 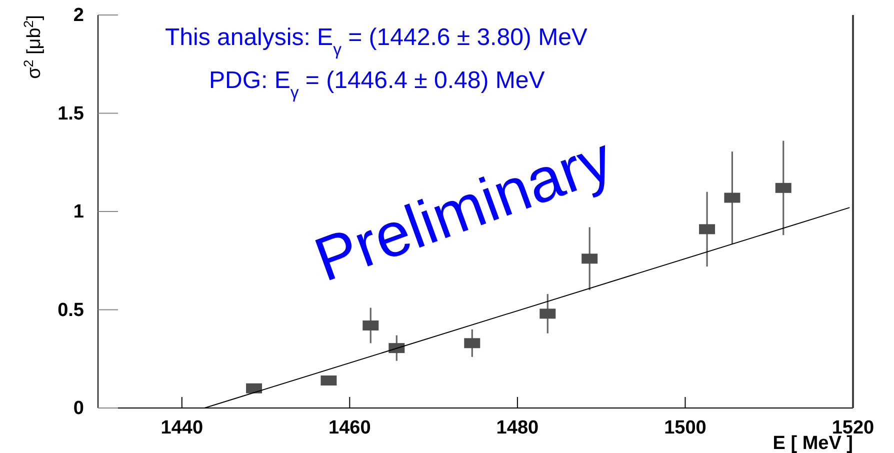 What do you see at coordinates (78, 212) in the screenshot?
I see `y-tick-label: 1` at bounding box center [78, 212].